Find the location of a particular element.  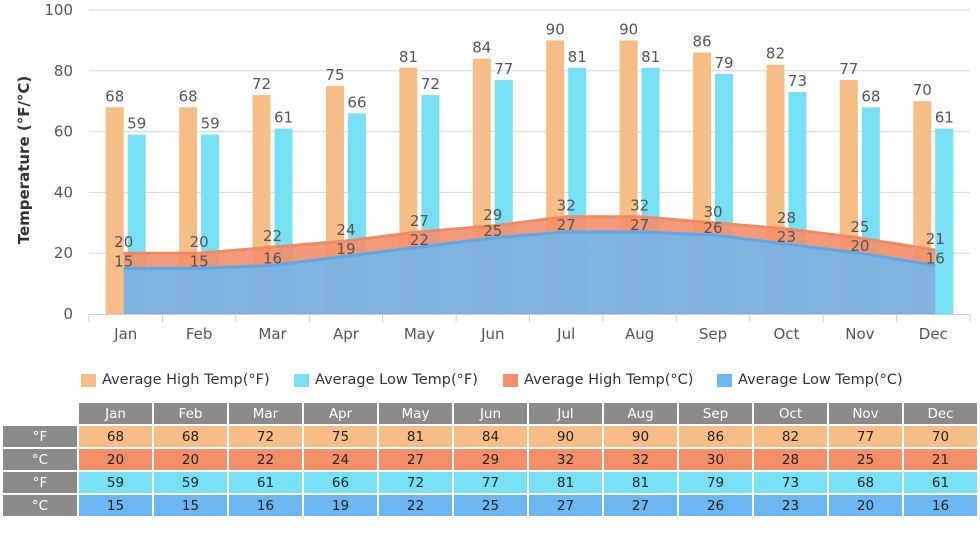

table-cell: 90 is located at coordinates (640, 436).